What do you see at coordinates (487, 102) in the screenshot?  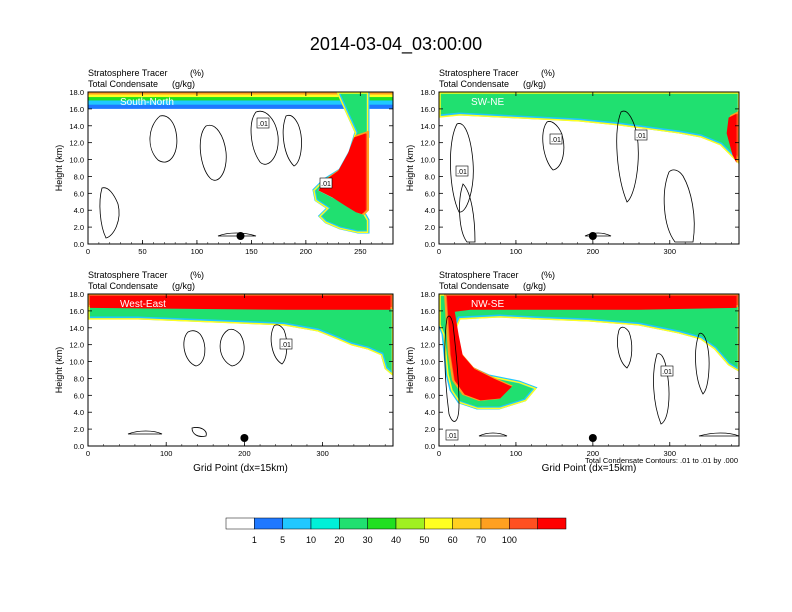 I see `panel-label: SW-NE` at bounding box center [487, 102].